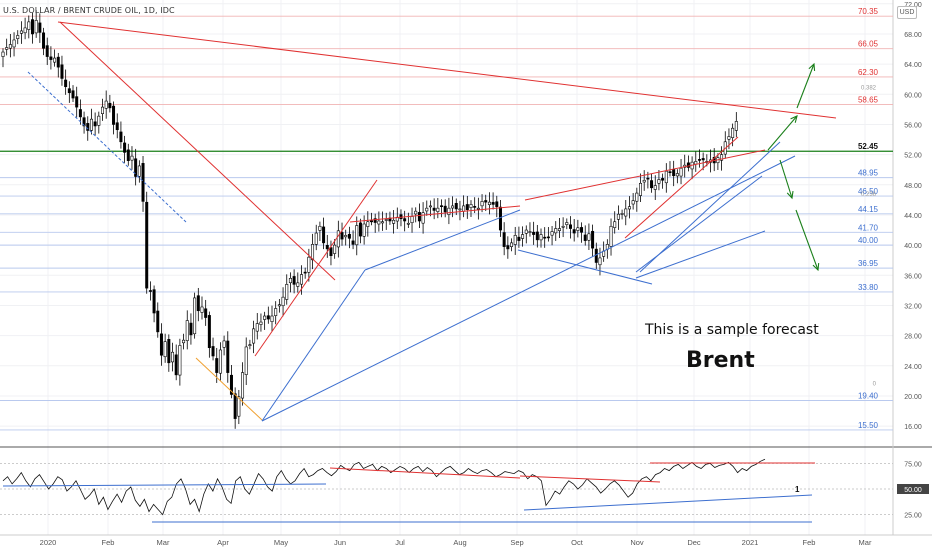  Describe the element at coordinates (108, 542) in the screenshot. I see `x-tick-label: Feb` at that location.